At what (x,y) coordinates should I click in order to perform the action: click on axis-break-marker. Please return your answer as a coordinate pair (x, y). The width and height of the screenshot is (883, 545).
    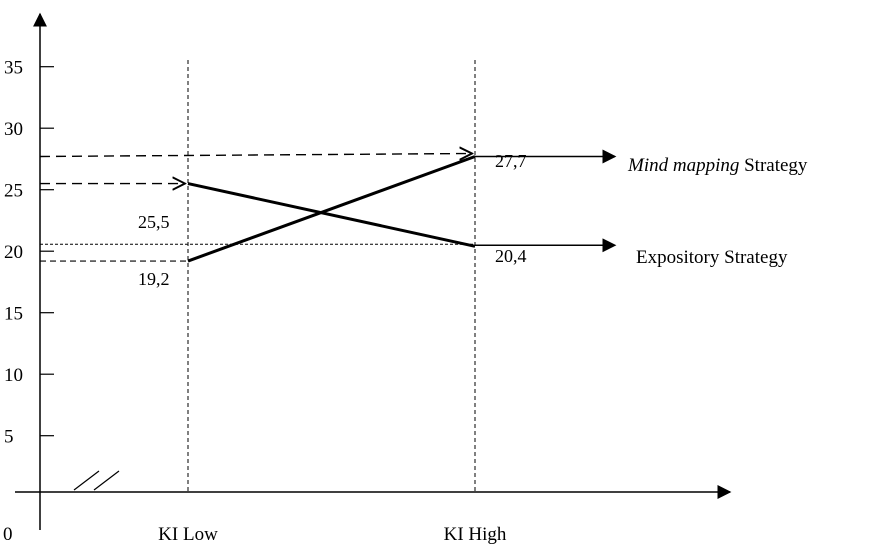
    Looking at the image, I should click on (98, 480).